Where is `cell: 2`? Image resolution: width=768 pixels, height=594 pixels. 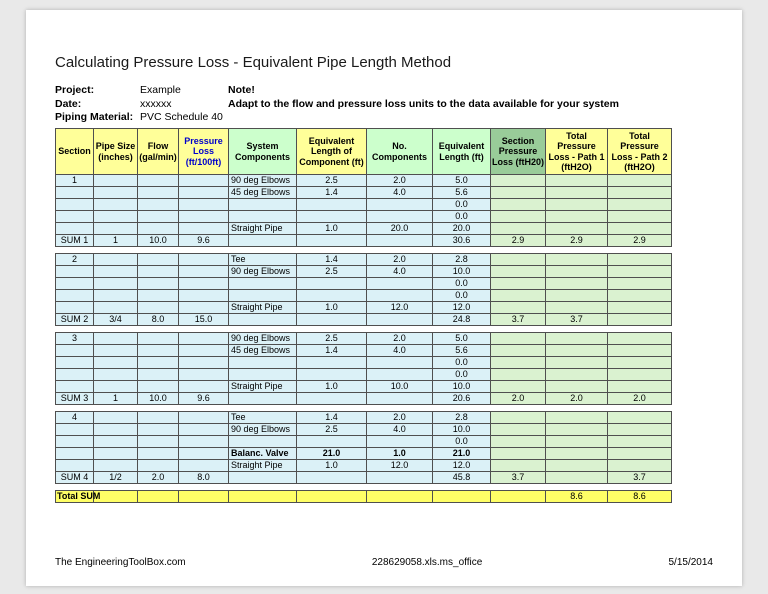
cell: 2 is located at coordinates (74, 259).